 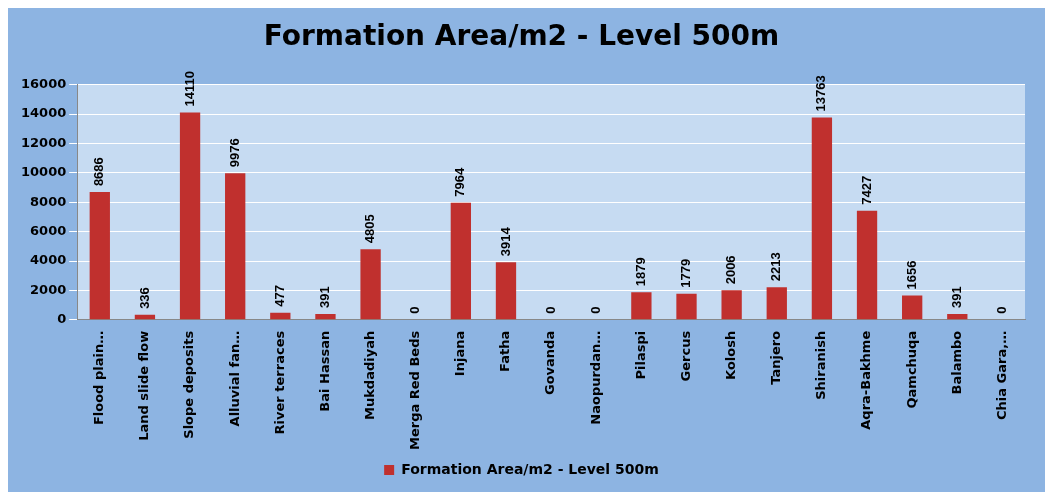 I want to click on data-label: 9976, so click(x=234, y=153).